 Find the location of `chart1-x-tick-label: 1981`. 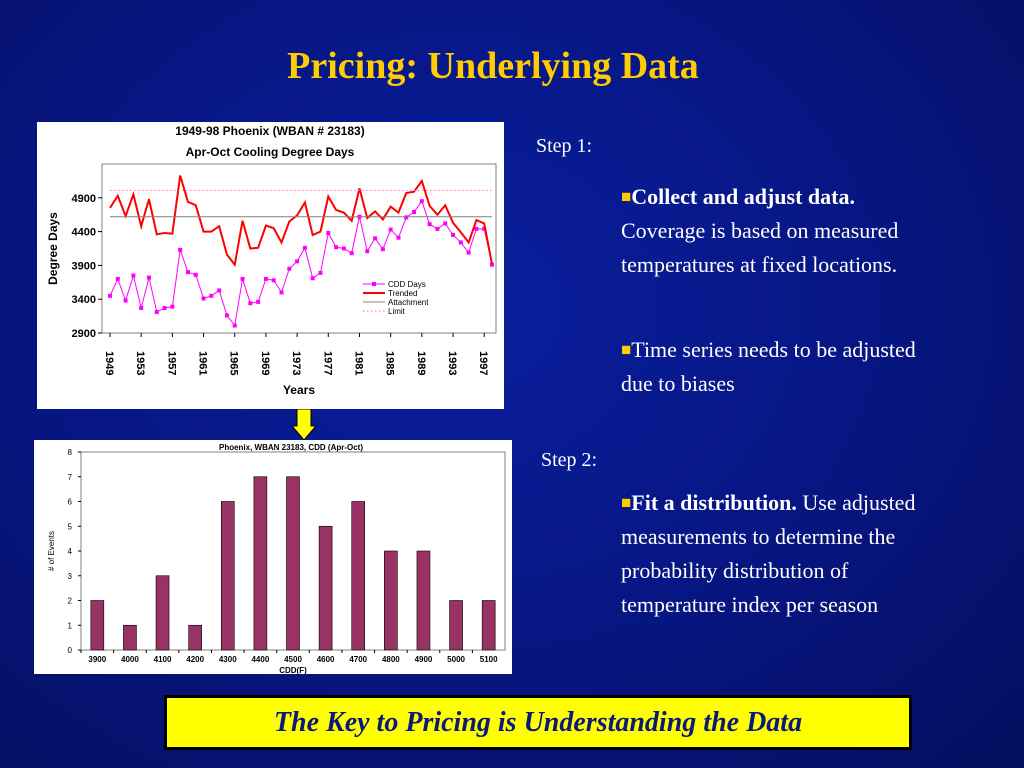

chart1-x-tick-label: 1981 is located at coordinates (358, 363).